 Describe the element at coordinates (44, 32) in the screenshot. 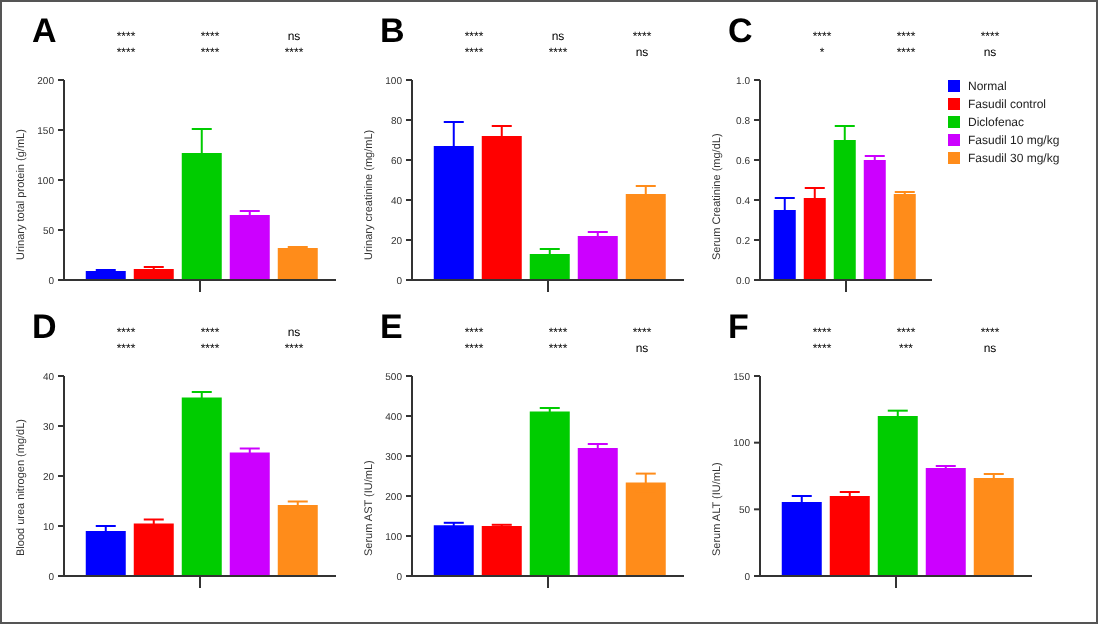

I see `chart-title: A` at that location.